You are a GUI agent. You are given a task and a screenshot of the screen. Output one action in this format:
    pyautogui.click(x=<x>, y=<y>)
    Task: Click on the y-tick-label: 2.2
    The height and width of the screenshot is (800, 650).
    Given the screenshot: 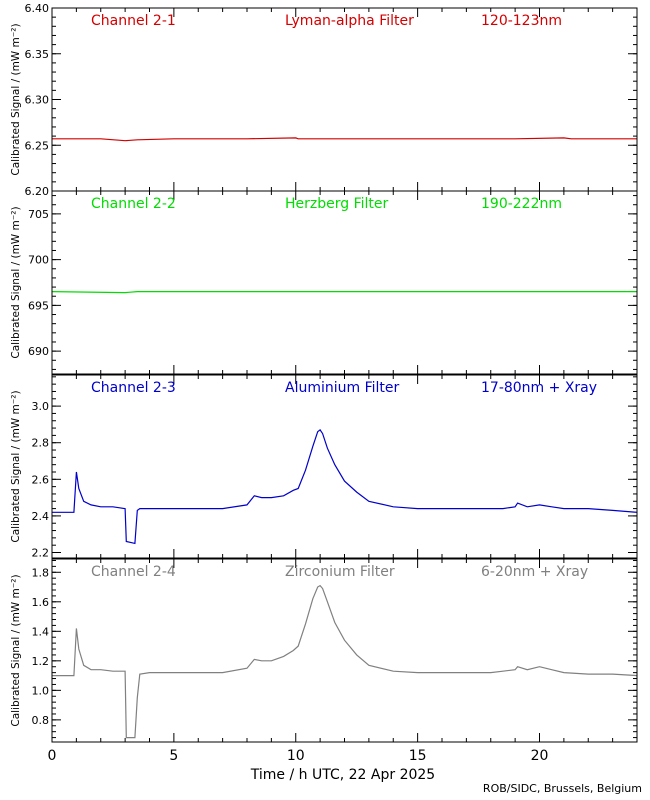 What is the action you would take?
    pyautogui.click(x=41, y=553)
    